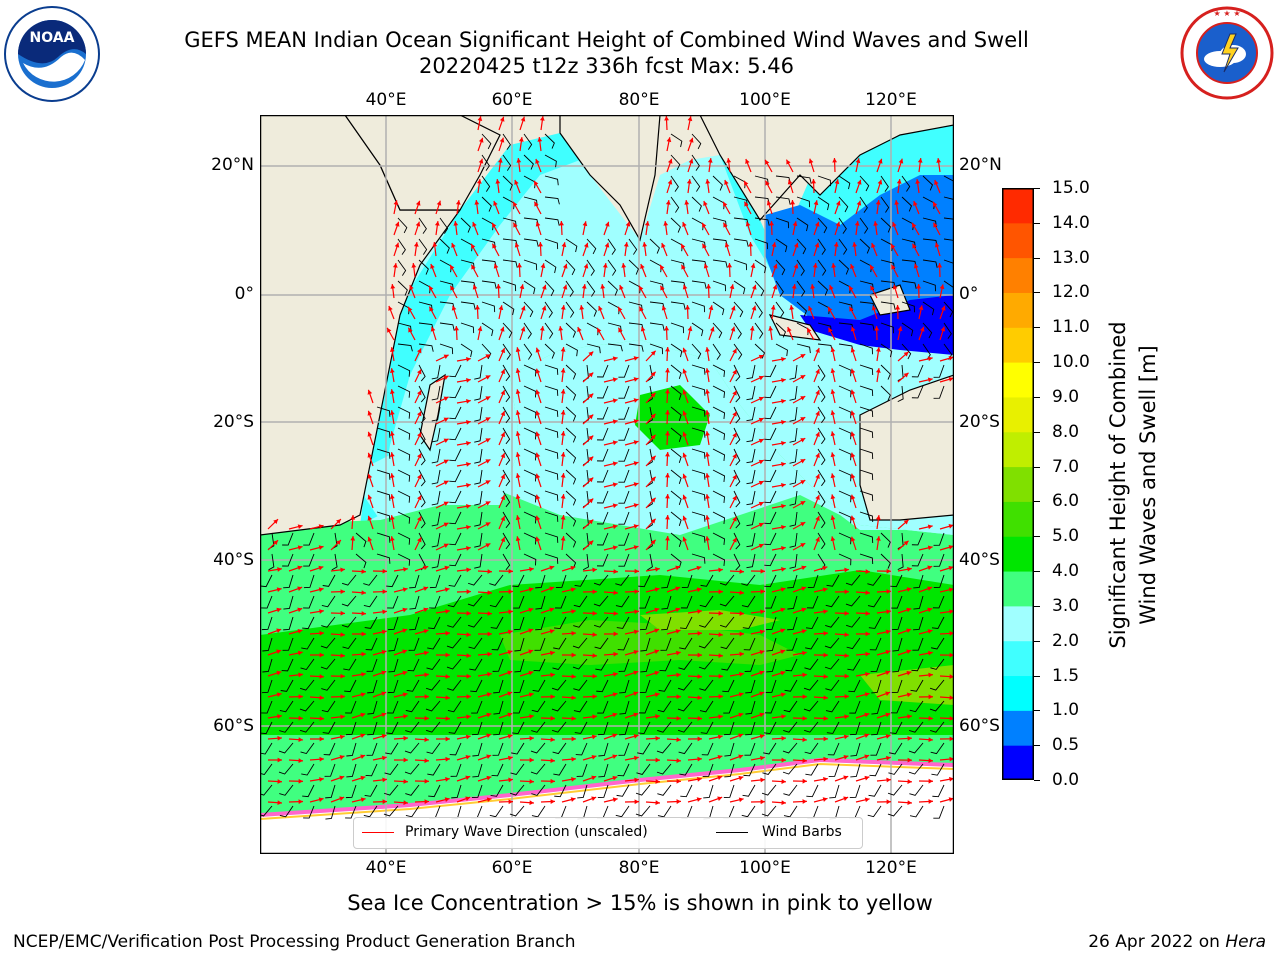 The image size is (1280, 960). I want to click on colorbar-segment, so click(1018, 206).